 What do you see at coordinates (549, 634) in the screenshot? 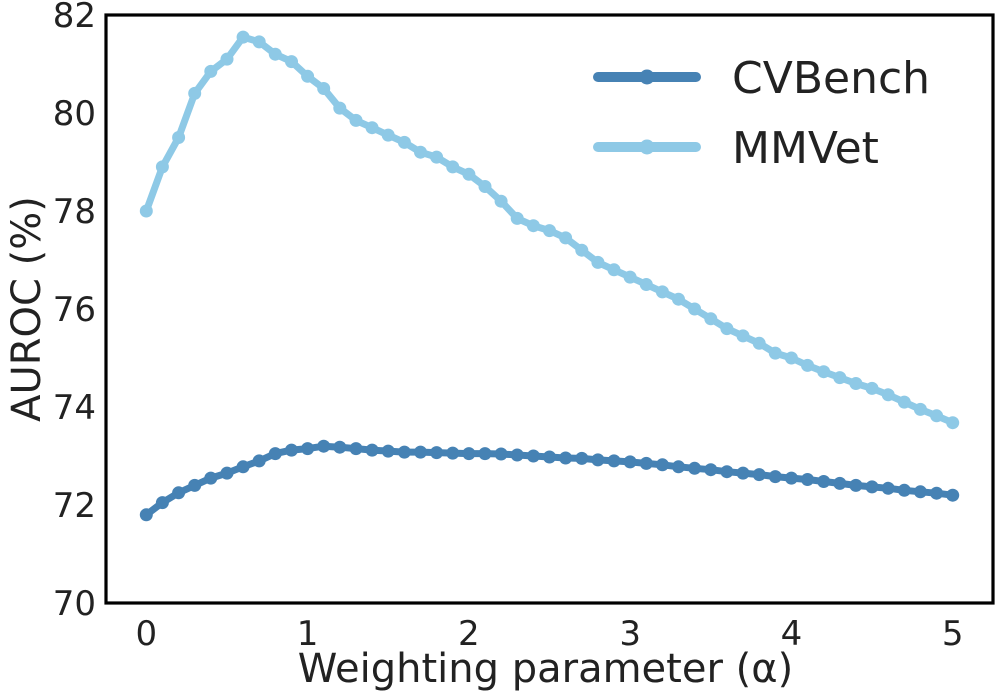
I see `x-axis: 0 1 2 3 4 5` at bounding box center [549, 634].